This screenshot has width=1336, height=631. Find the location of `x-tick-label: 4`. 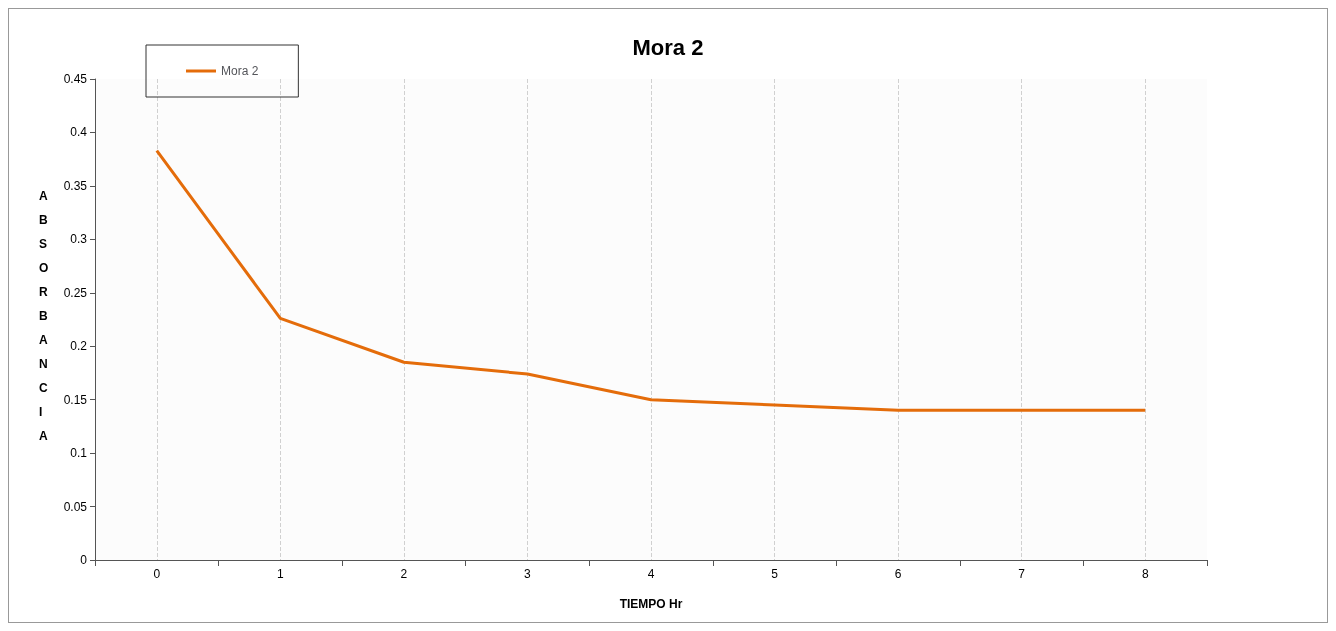

x-tick-label: 4 is located at coordinates (651, 574).